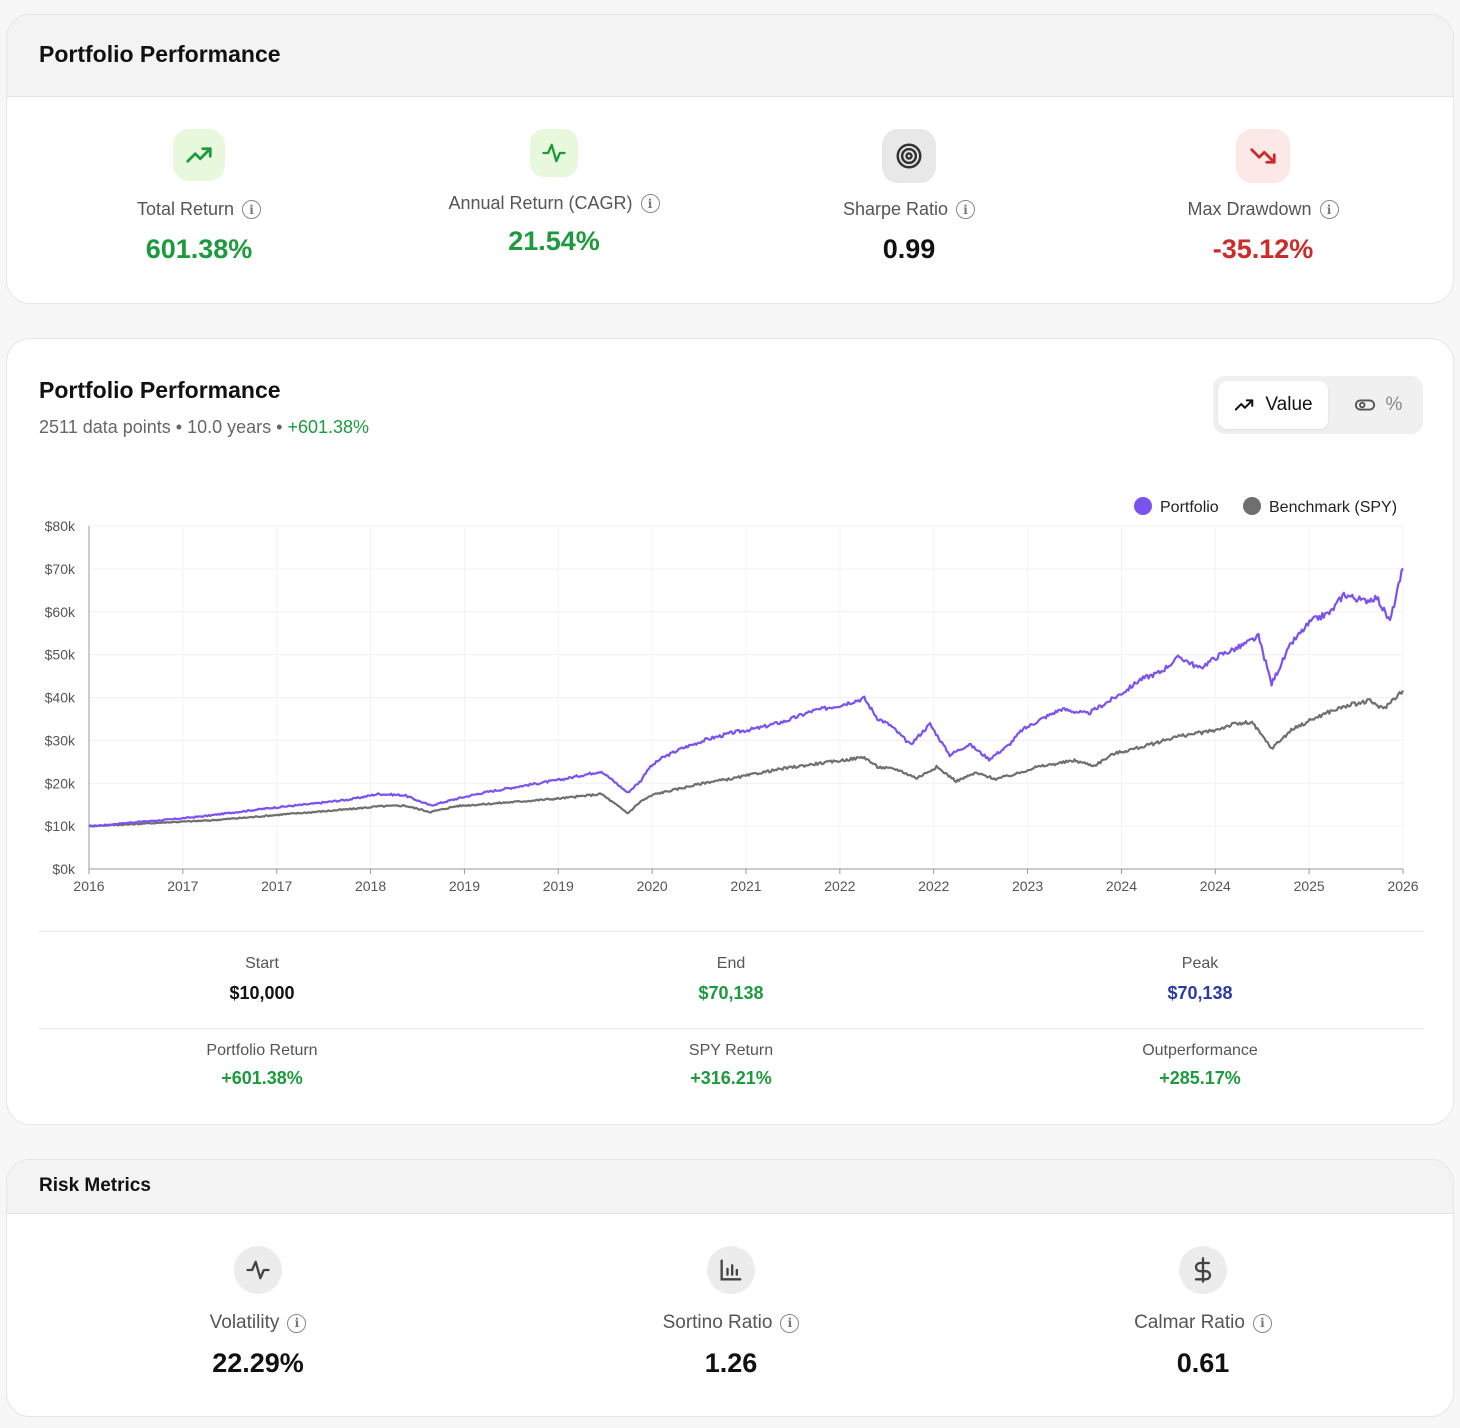 The height and width of the screenshot is (1428, 1460). What do you see at coordinates (1364, 405) in the screenshot?
I see `eye-icon` at bounding box center [1364, 405].